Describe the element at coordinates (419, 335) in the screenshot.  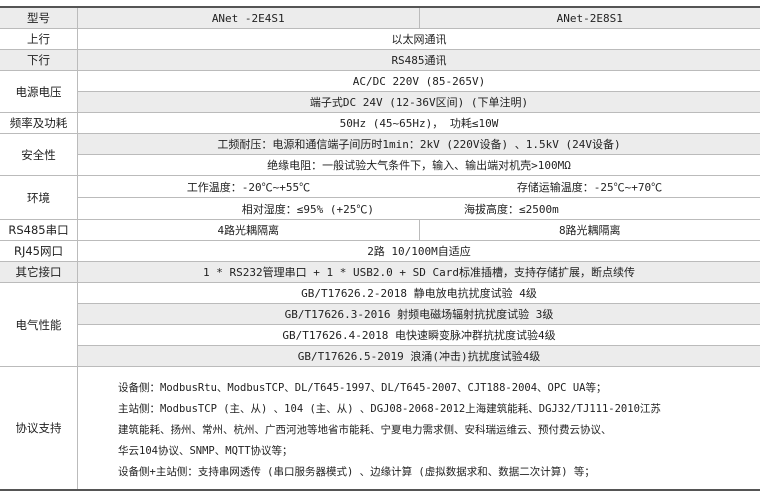
I see `emc-value: GB/T17626.4-2018 电快速瞬变脉冲群抗扰度试验4级` at that location.